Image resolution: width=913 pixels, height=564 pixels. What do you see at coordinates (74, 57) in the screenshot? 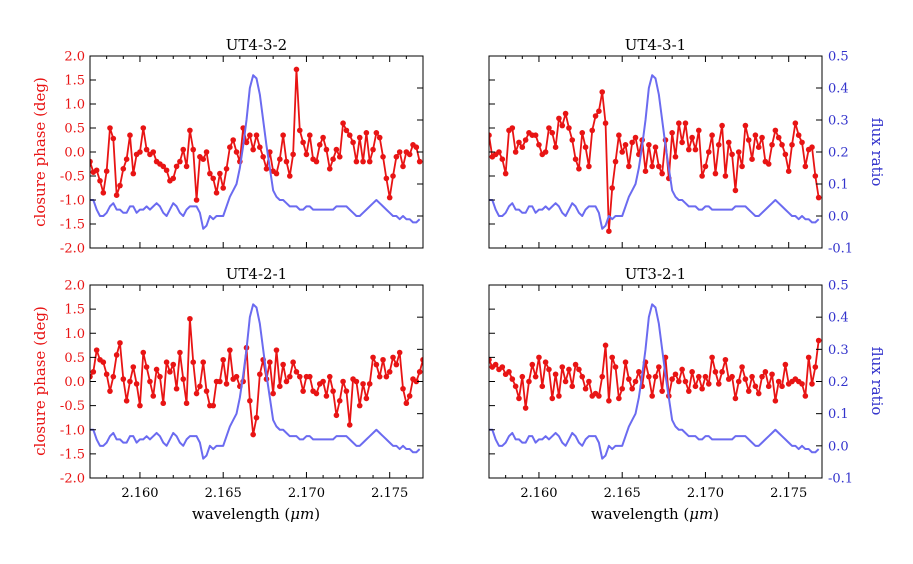
I see `y-left-tick-label: 2.0` at bounding box center [74, 57].